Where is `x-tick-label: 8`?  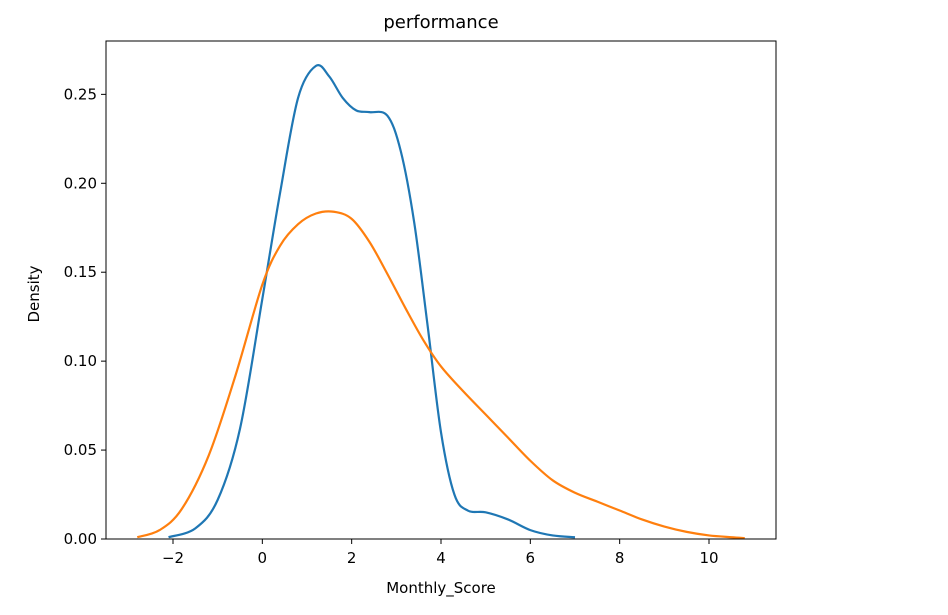 x-tick-label: 8 is located at coordinates (620, 558).